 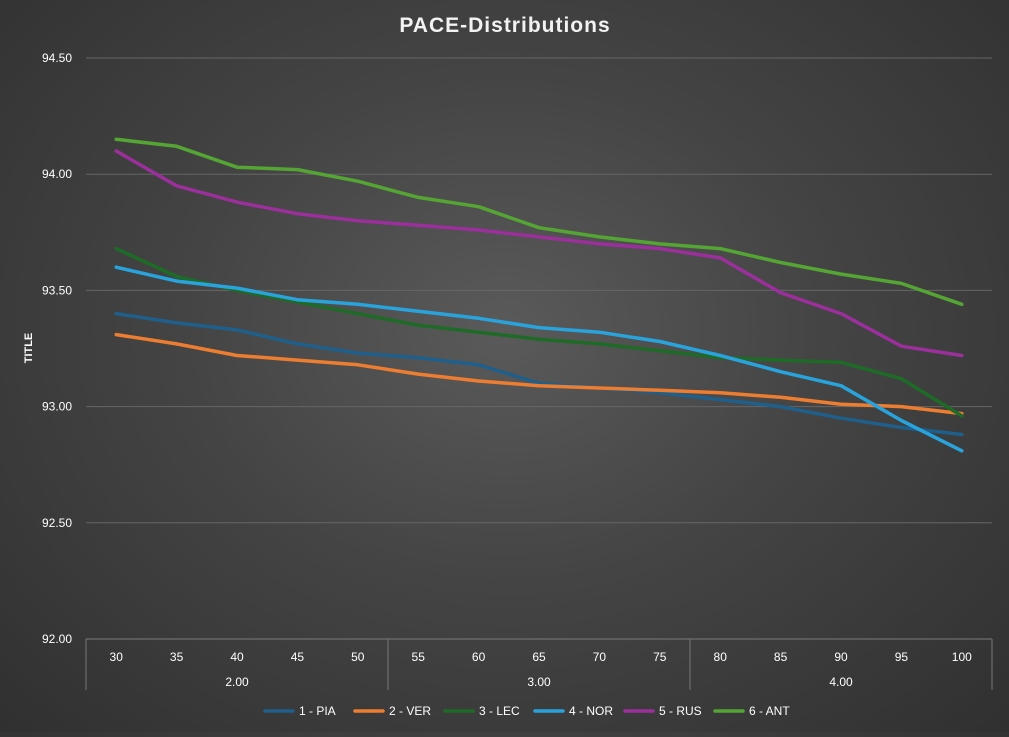 What do you see at coordinates (57, 523) in the screenshot?
I see `y-tick-label: 92.50` at bounding box center [57, 523].